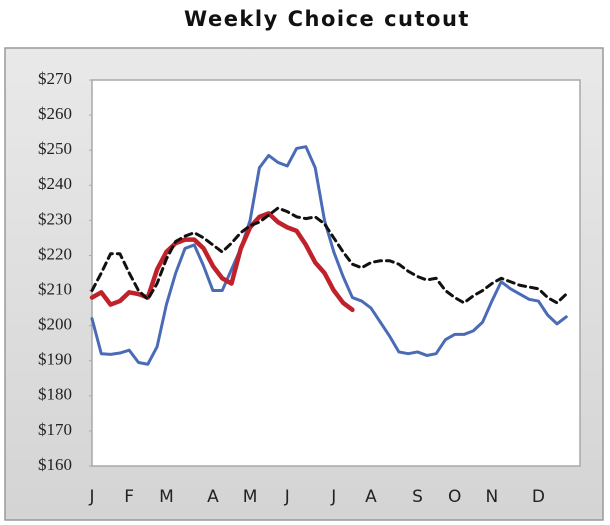 The image size is (610, 525). What do you see at coordinates (55, 253) in the screenshot?
I see `y-tick-label: $220` at bounding box center [55, 253].